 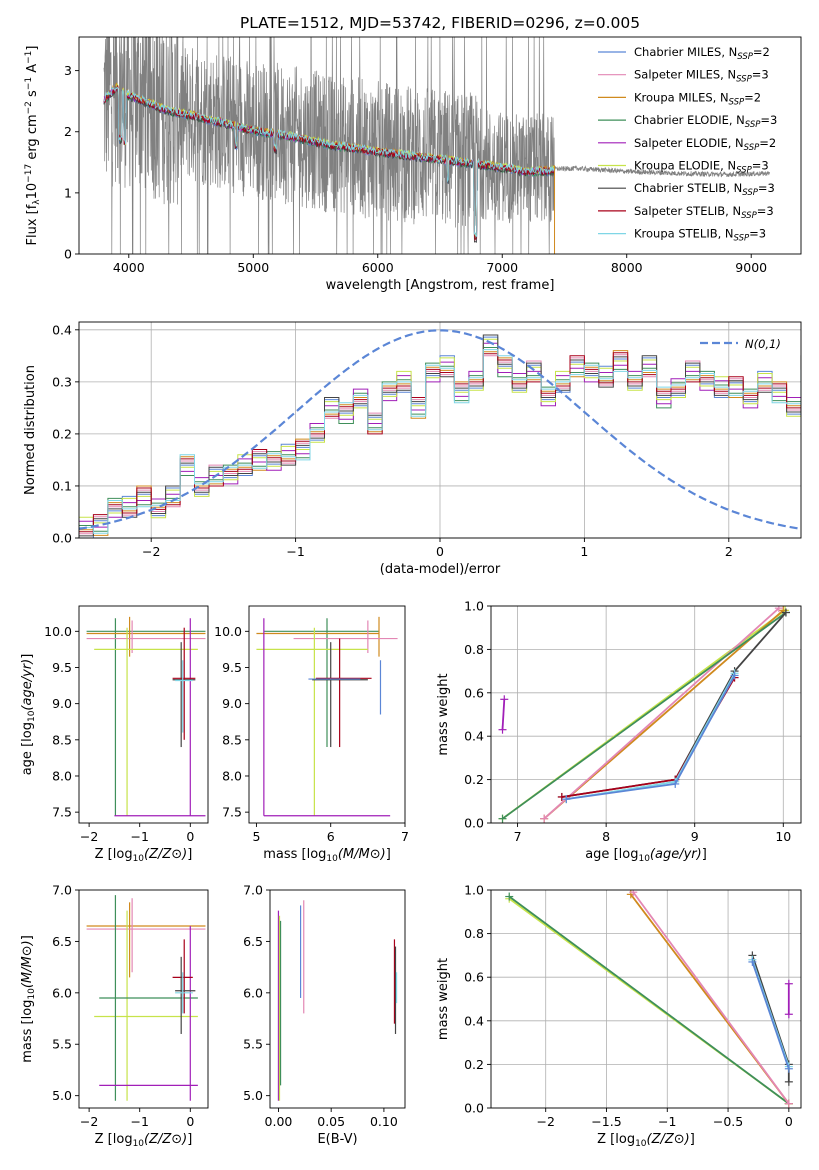 I want to click on x-tick-label: 0.00, so click(x=279, y=1121).